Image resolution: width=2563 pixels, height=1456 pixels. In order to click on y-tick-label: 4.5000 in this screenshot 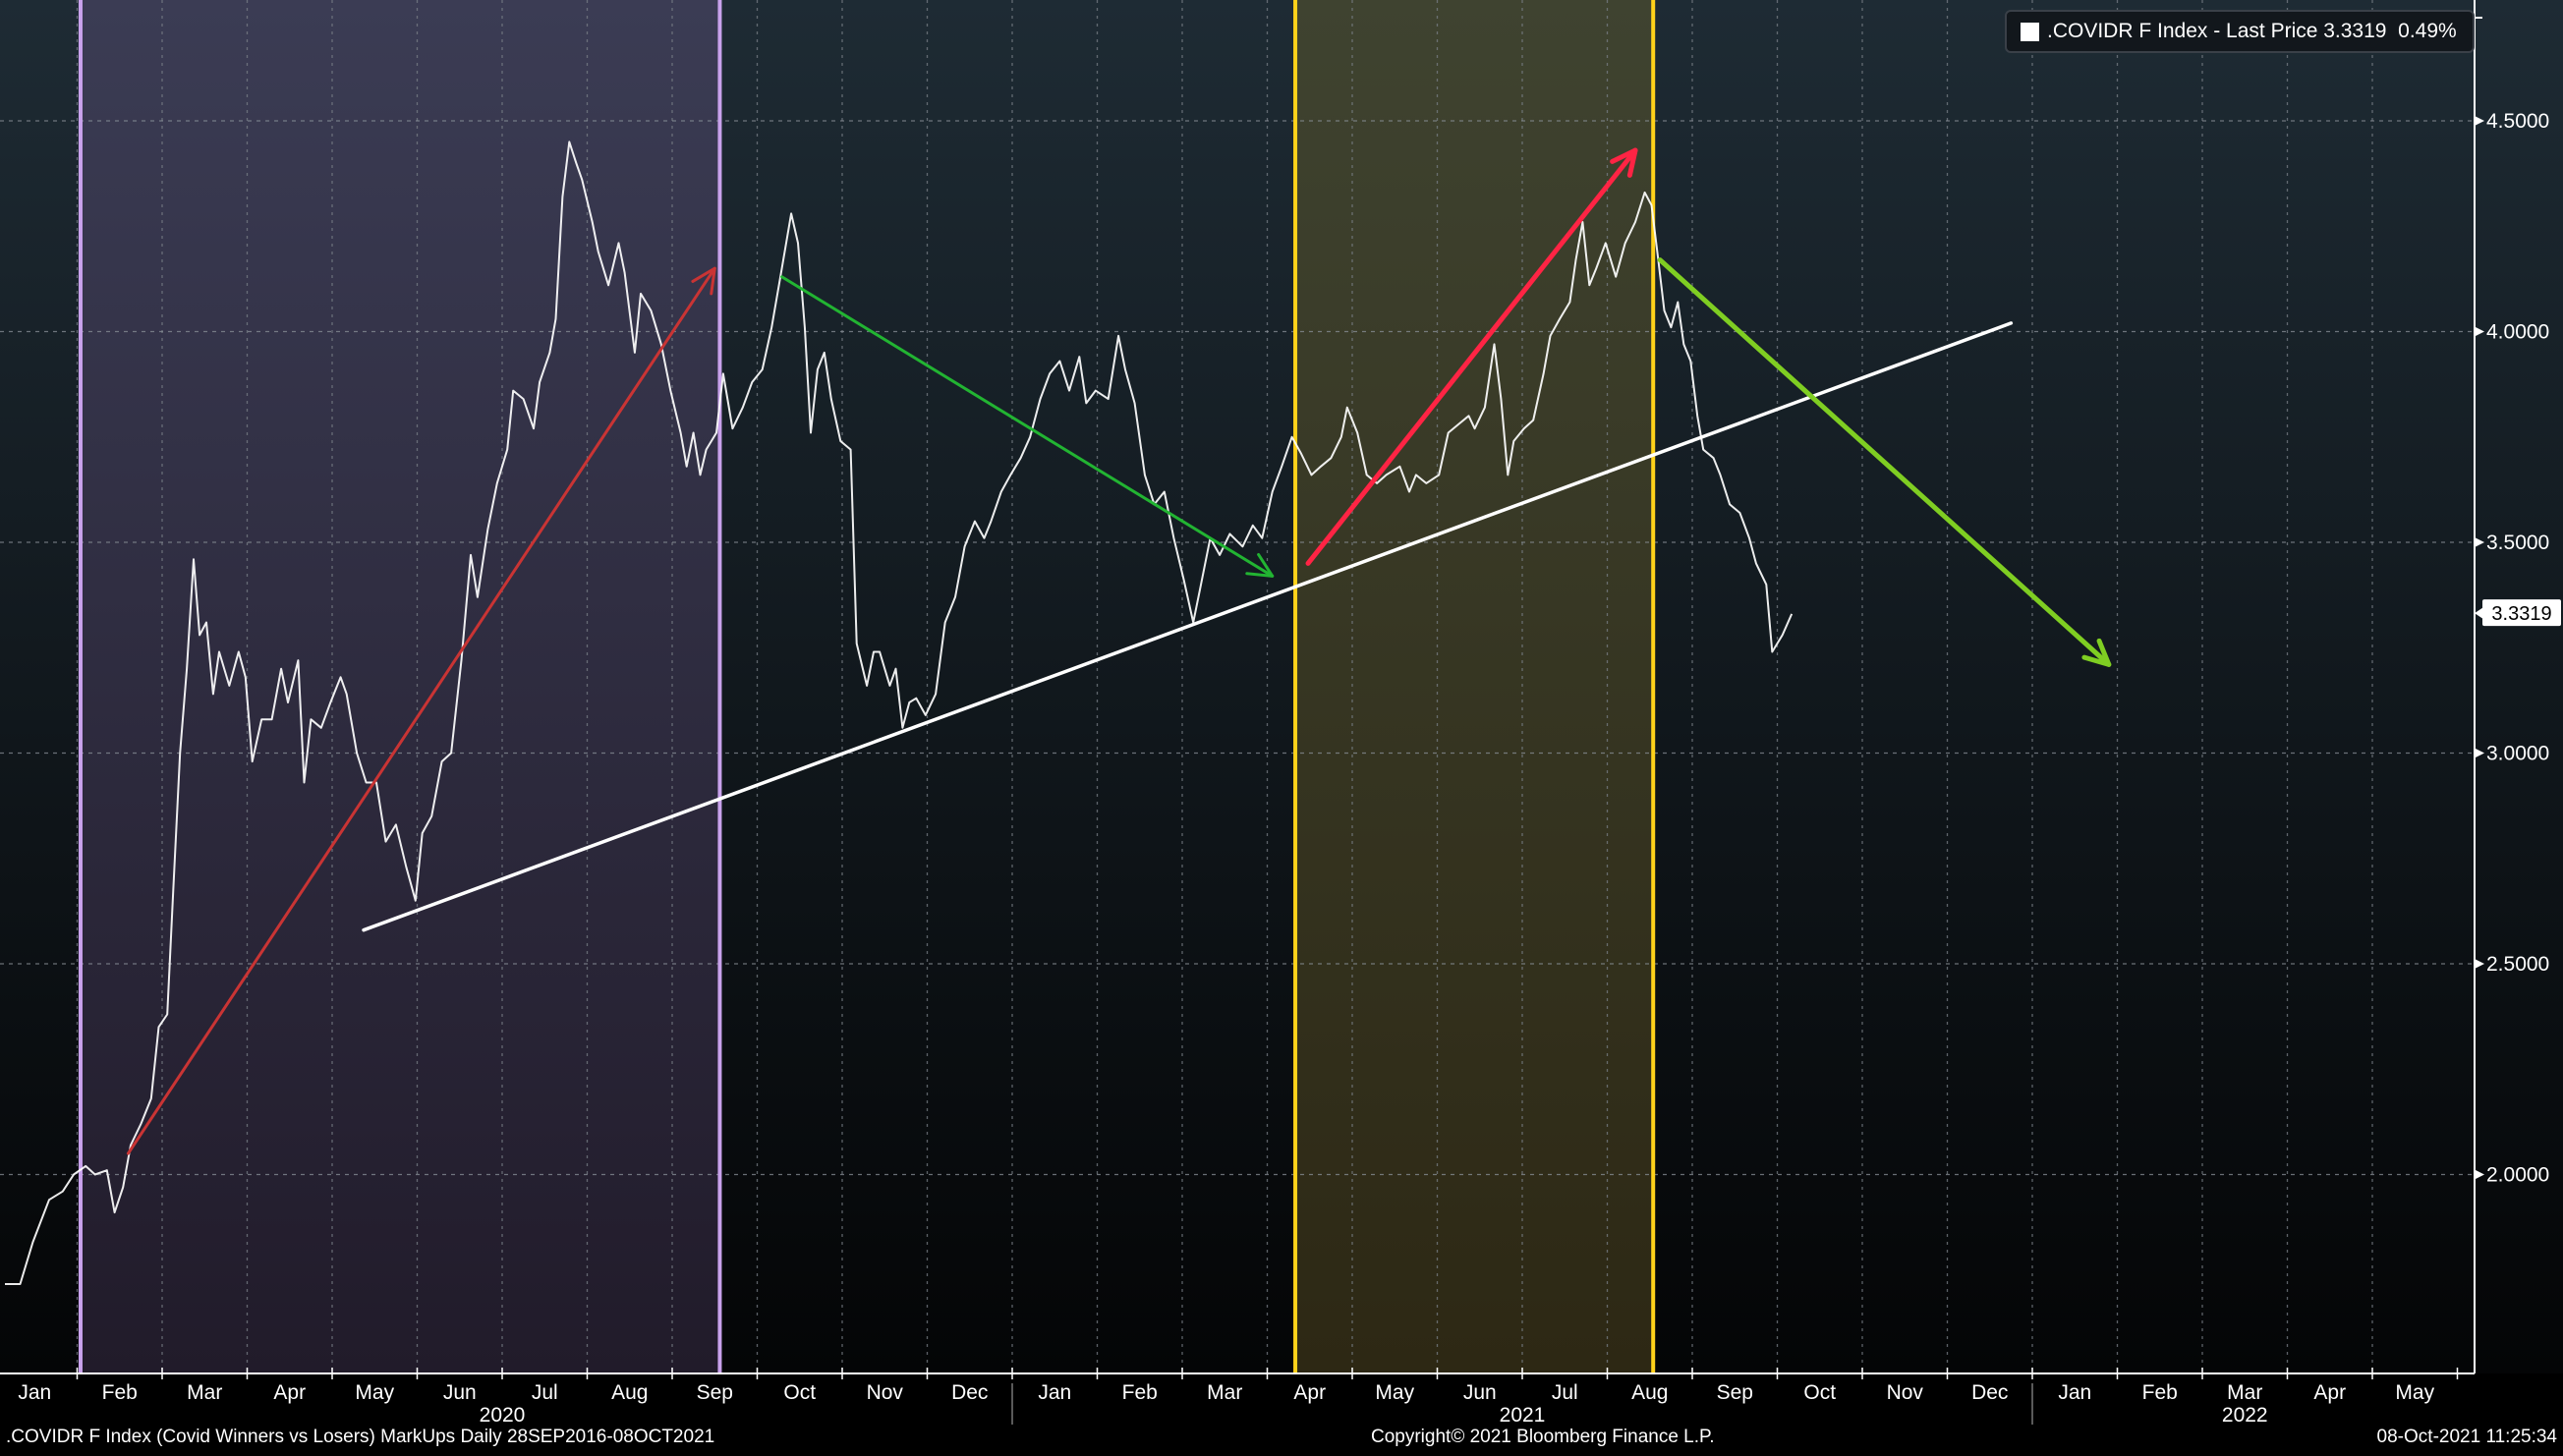, I will do `click(2517, 121)`.